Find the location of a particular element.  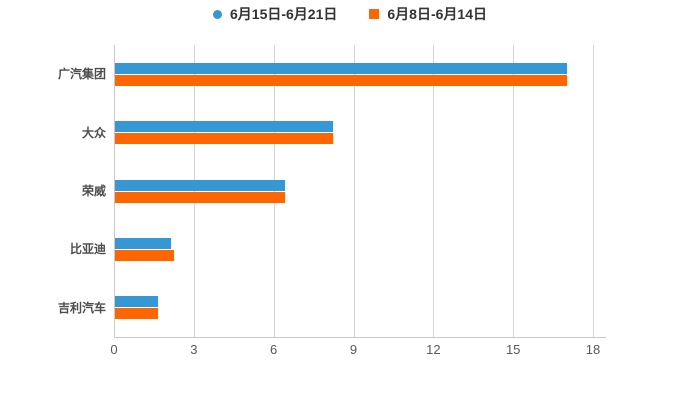

bar-series0-比亚迪 is located at coordinates (143, 243).